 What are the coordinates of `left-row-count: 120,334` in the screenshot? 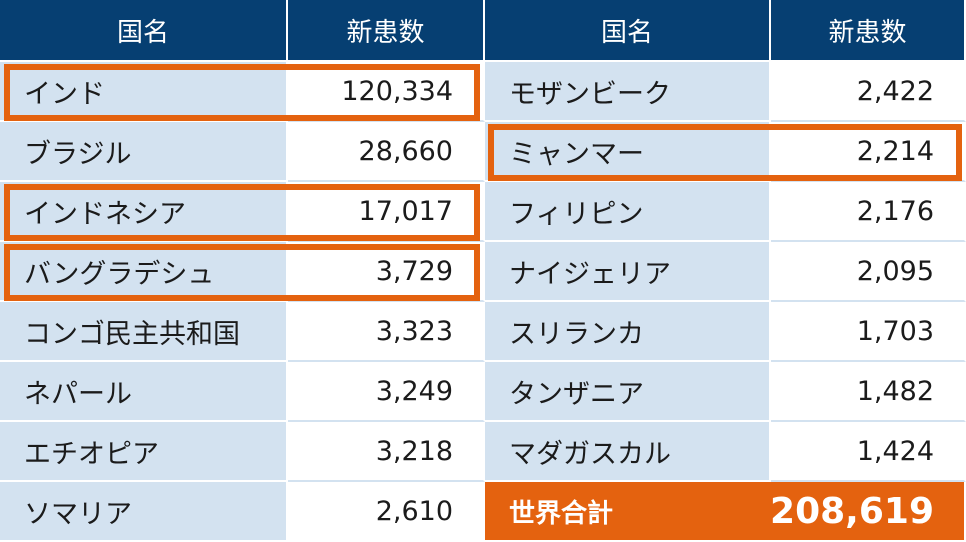 It's located at (386, 92).